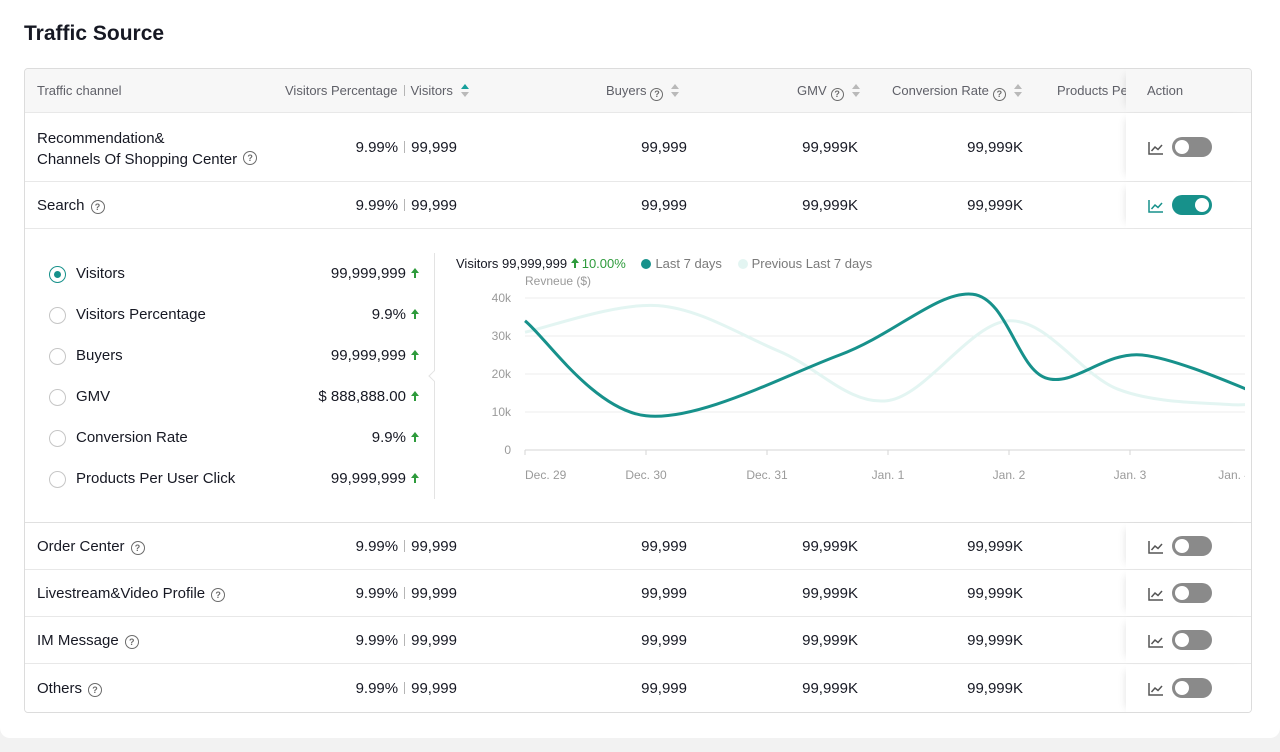 The width and height of the screenshot is (1280, 752). Describe the element at coordinates (234, 397) in the screenshot. I see `metric-option: GMV $ 888,888.00` at that location.